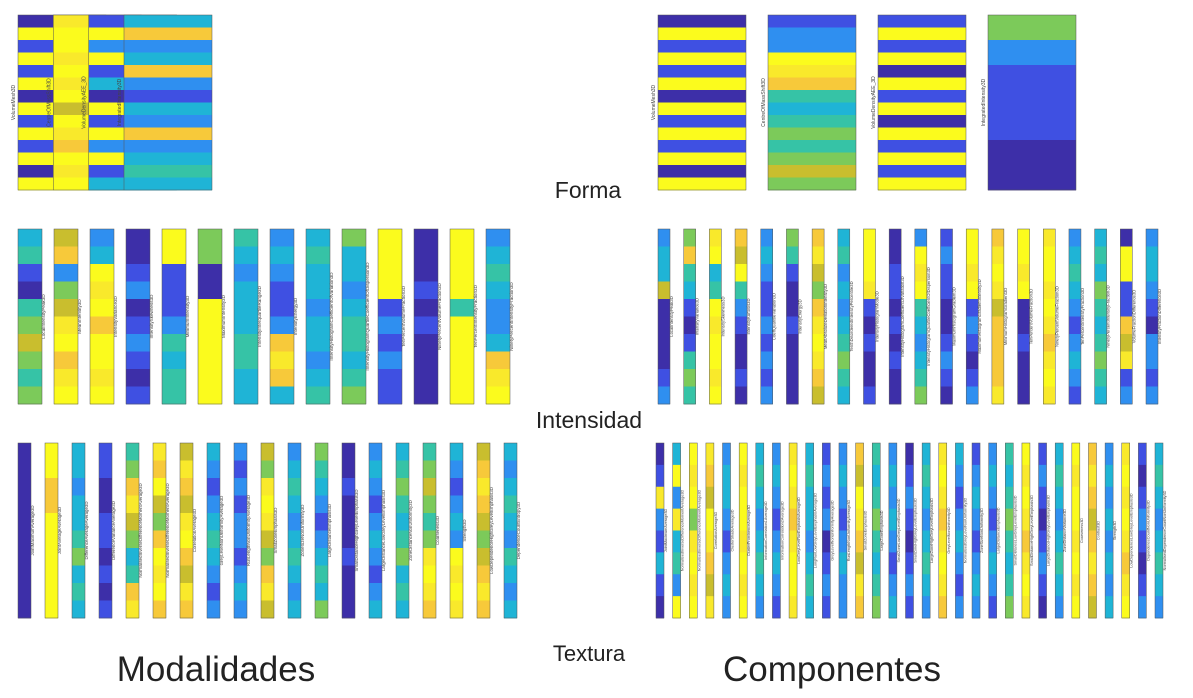 The image size is (1193, 698). What do you see at coordinates (410, 530) in the screenshot?
I see `column-label: ZoneDistanceNonUniformity3D` at bounding box center [410, 530].